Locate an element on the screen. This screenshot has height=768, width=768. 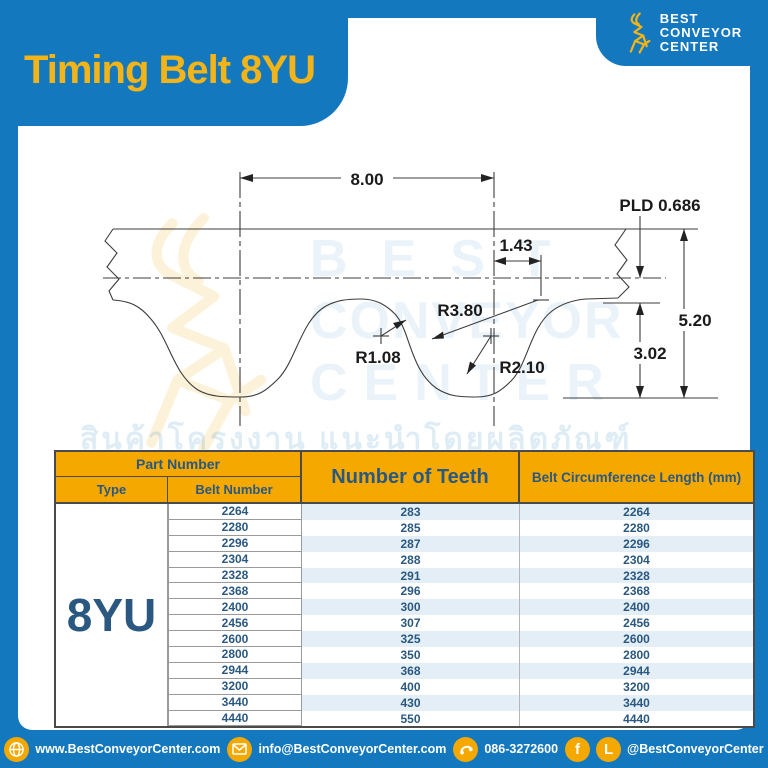
dim-belt-height-label: 5.20 is located at coordinates (694, 320).